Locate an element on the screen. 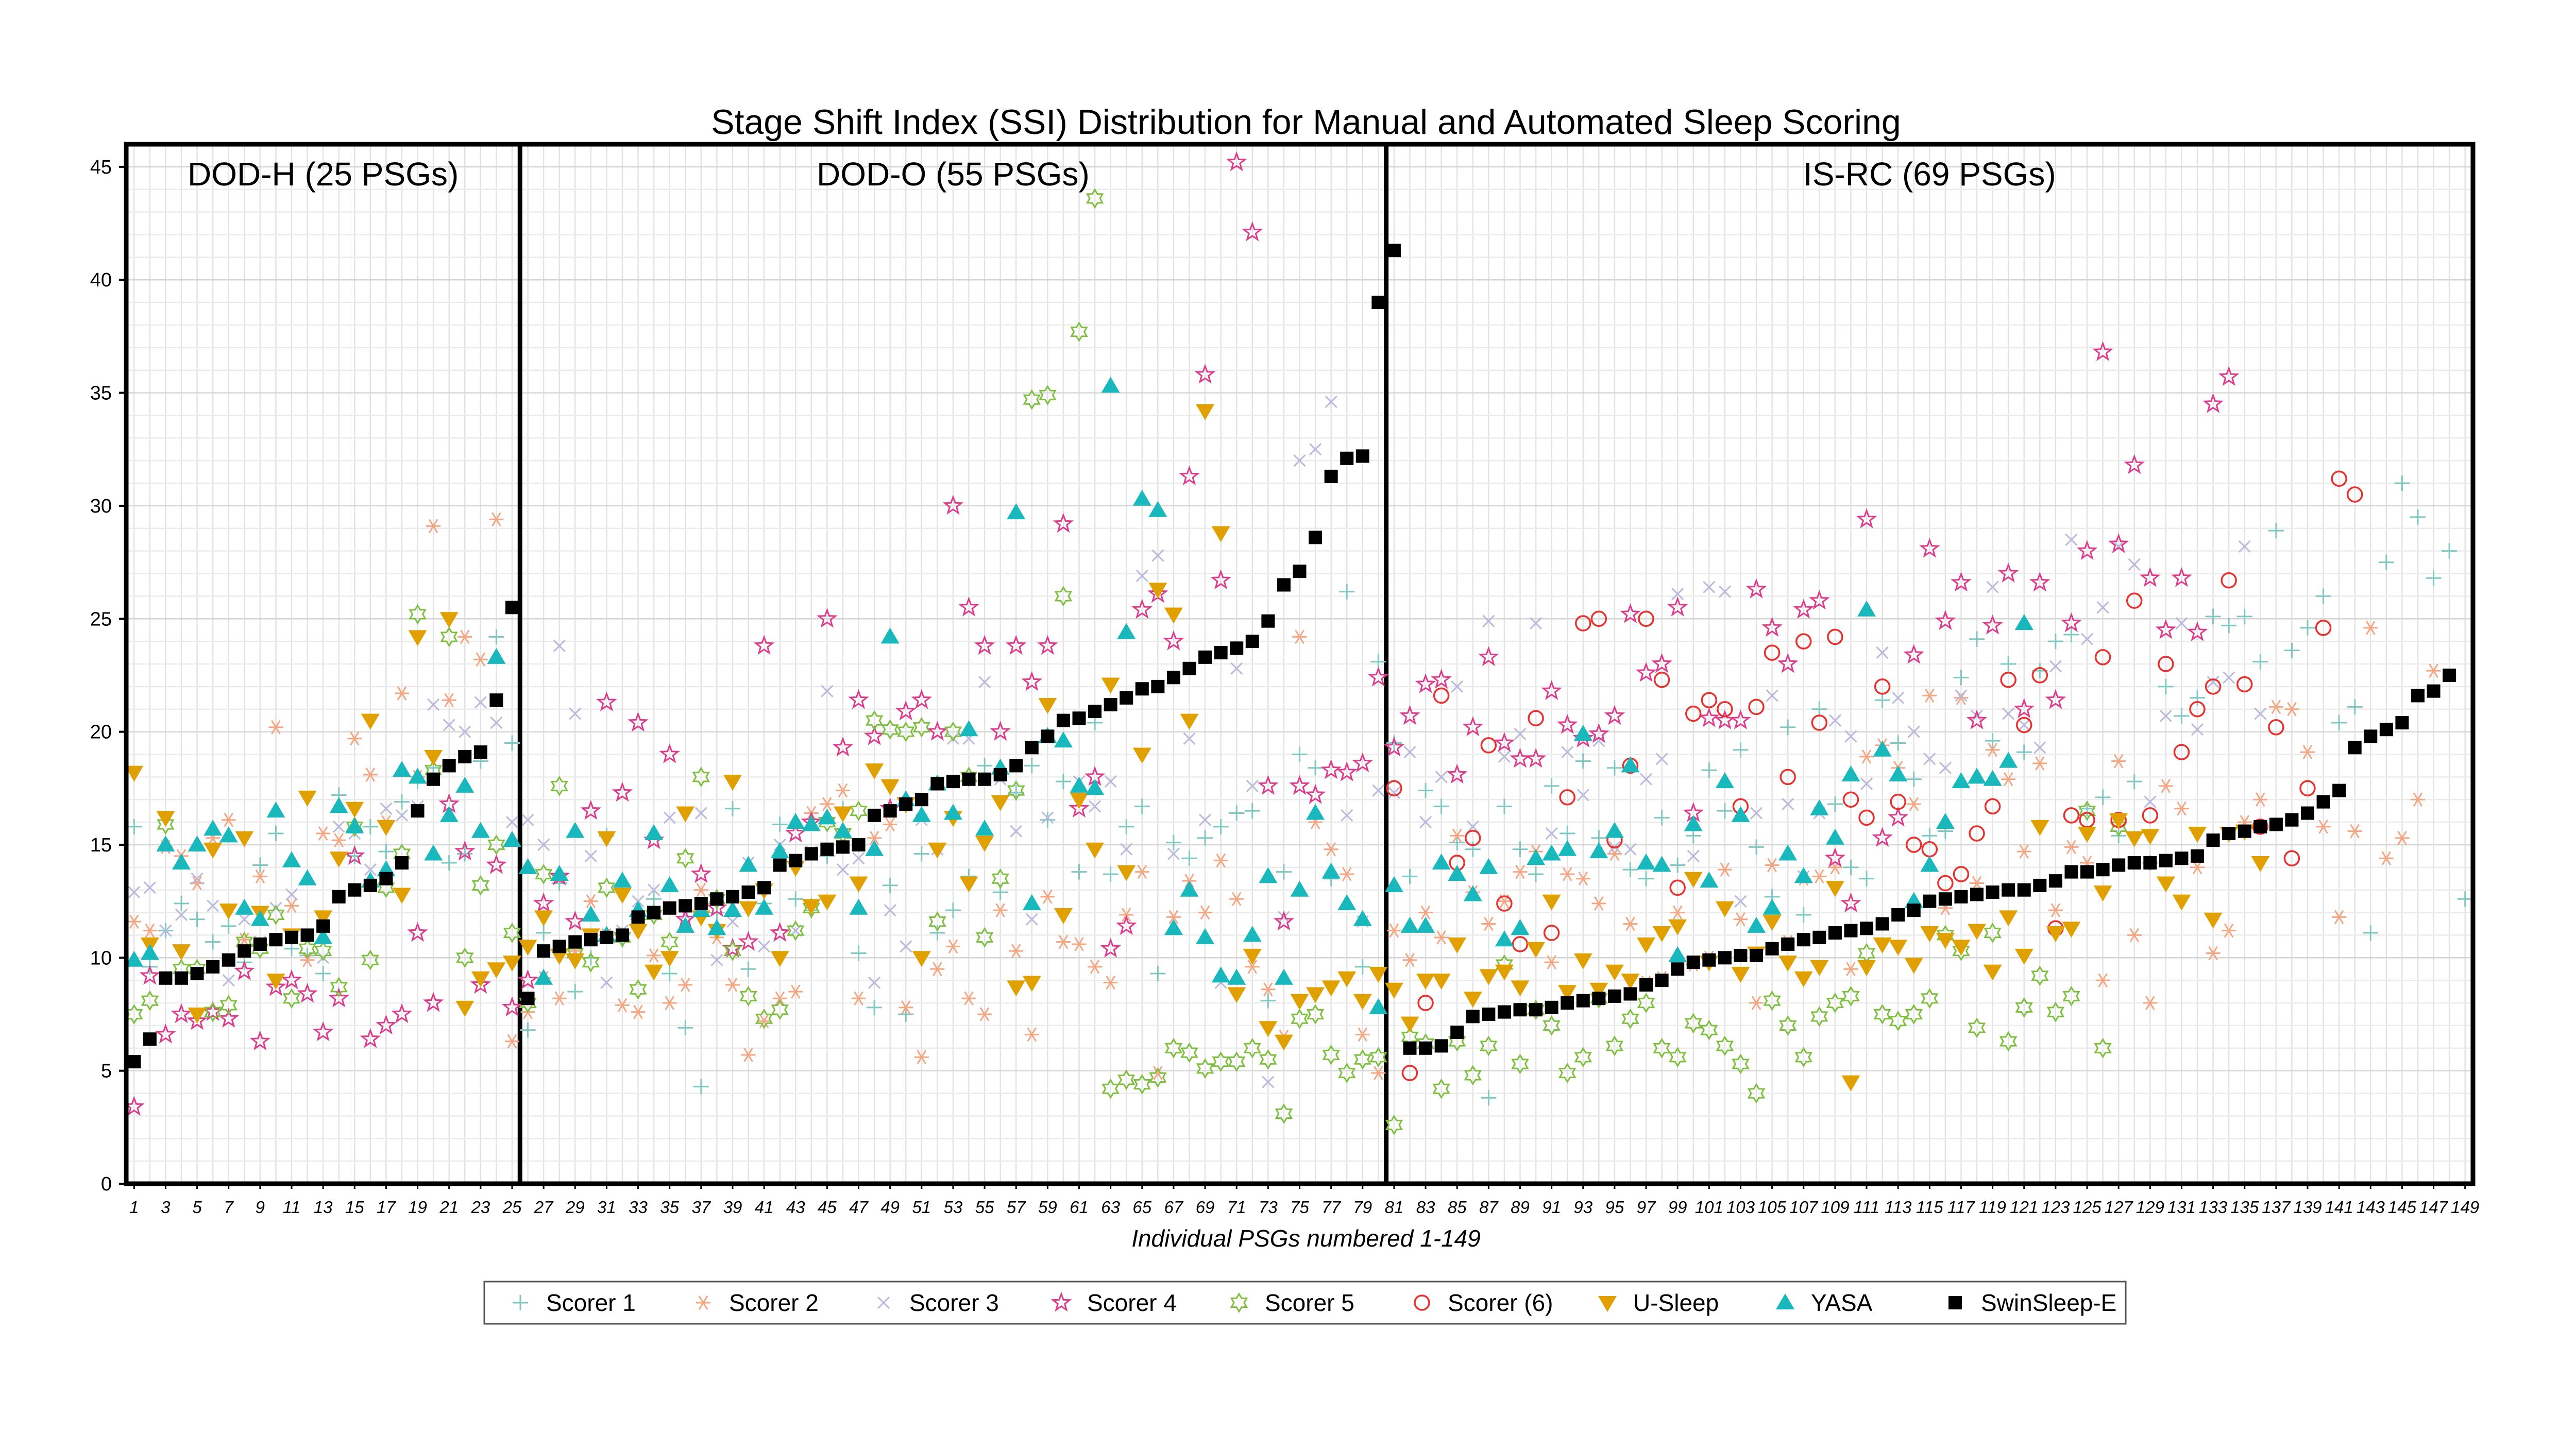 Image resolution: width=2576 pixels, height=1449 pixels. x-tick-label: 57 is located at coordinates (1017, 1207).